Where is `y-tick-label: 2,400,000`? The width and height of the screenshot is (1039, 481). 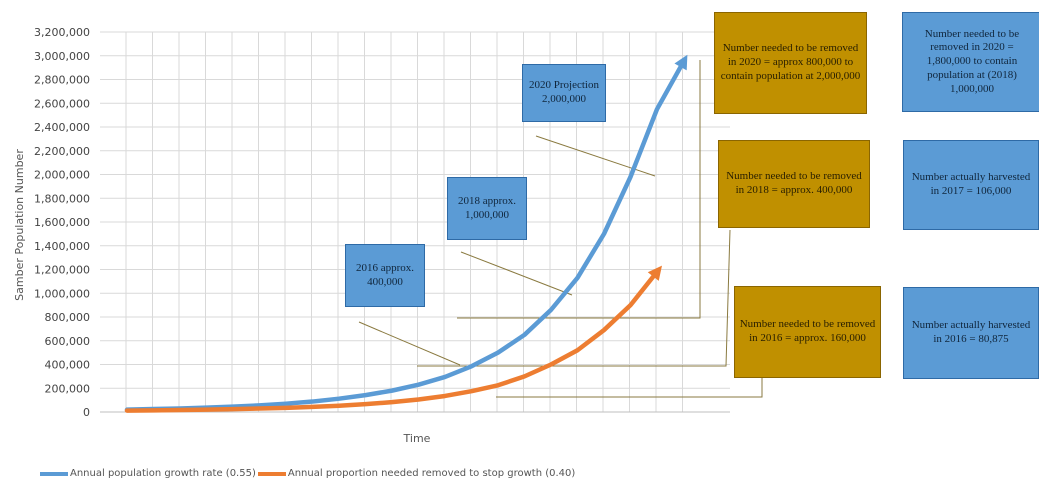
y-tick-label: 2,400,000 is located at coordinates (62, 127).